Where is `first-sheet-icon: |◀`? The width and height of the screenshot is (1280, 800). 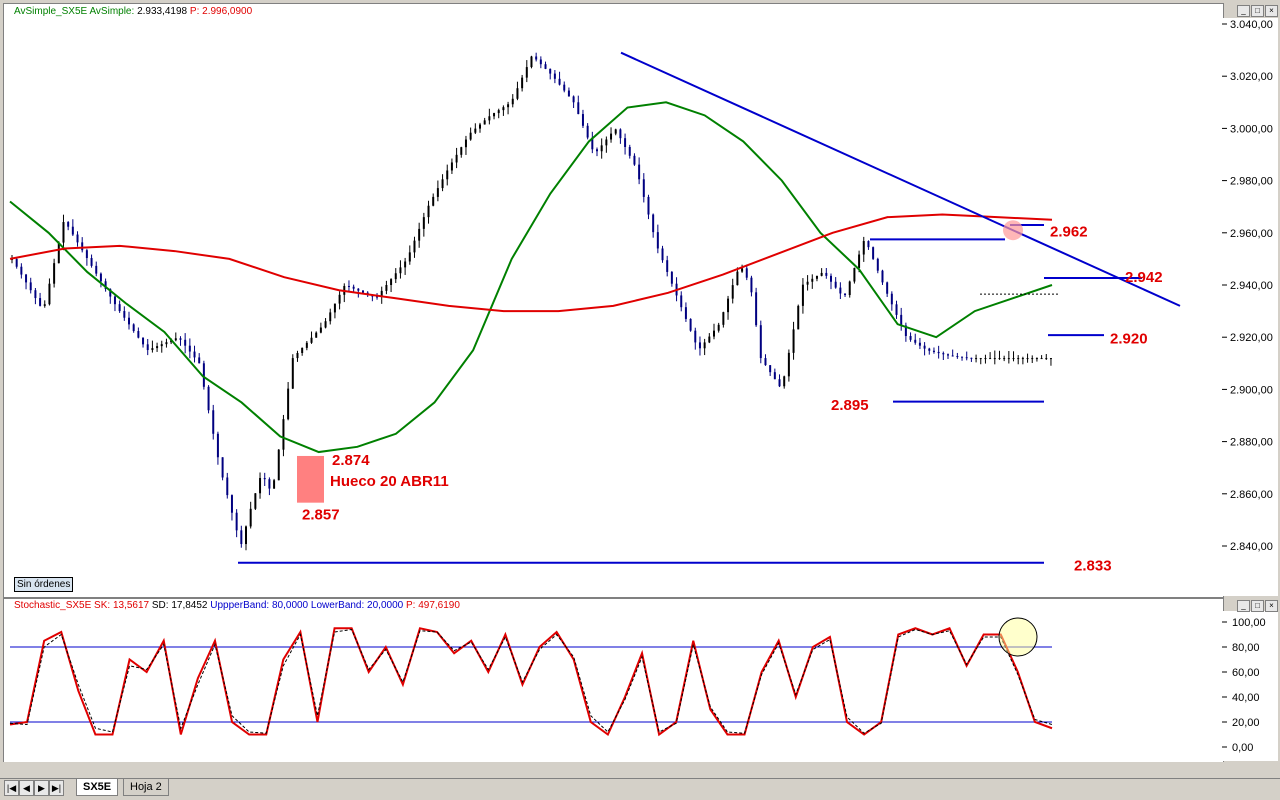 first-sheet-icon: |◀ is located at coordinates (11, 788).